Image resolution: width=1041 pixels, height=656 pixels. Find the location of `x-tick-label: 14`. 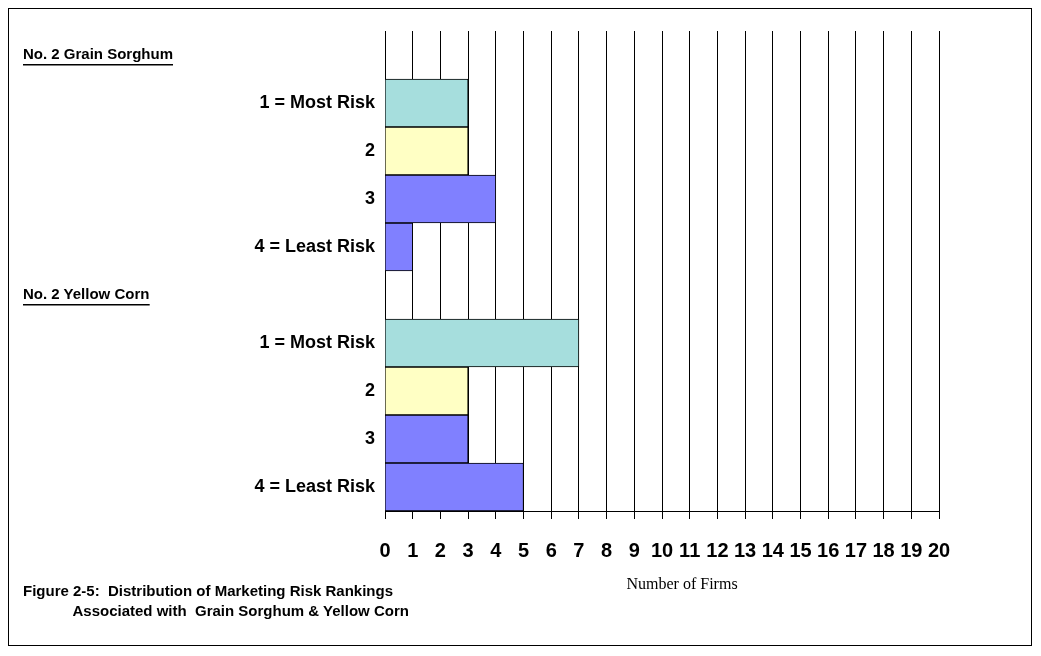

x-tick-label: 14 is located at coordinates (773, 549).